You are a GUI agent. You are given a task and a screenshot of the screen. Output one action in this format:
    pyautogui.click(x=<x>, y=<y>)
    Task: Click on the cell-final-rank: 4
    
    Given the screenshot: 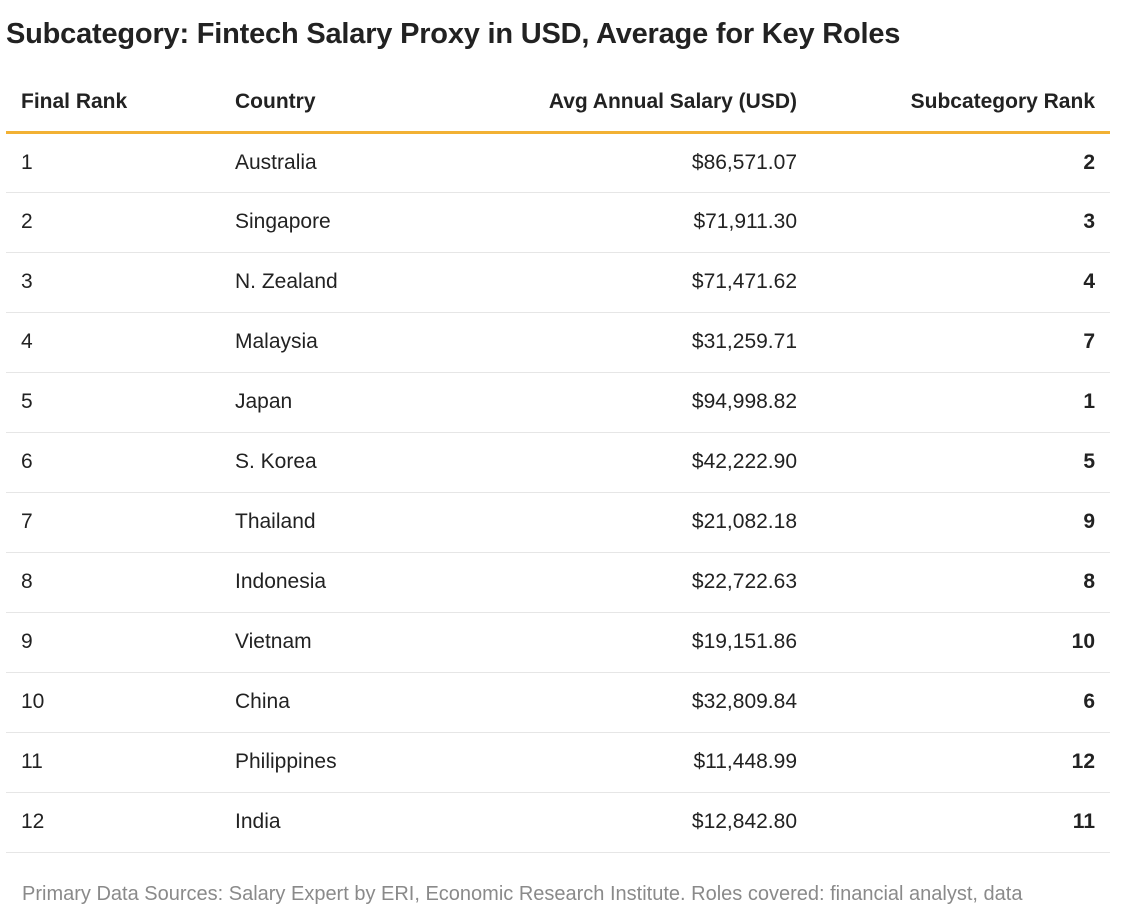 What is the action you would take?
    pyautogui.click(x=27, y=341)
    